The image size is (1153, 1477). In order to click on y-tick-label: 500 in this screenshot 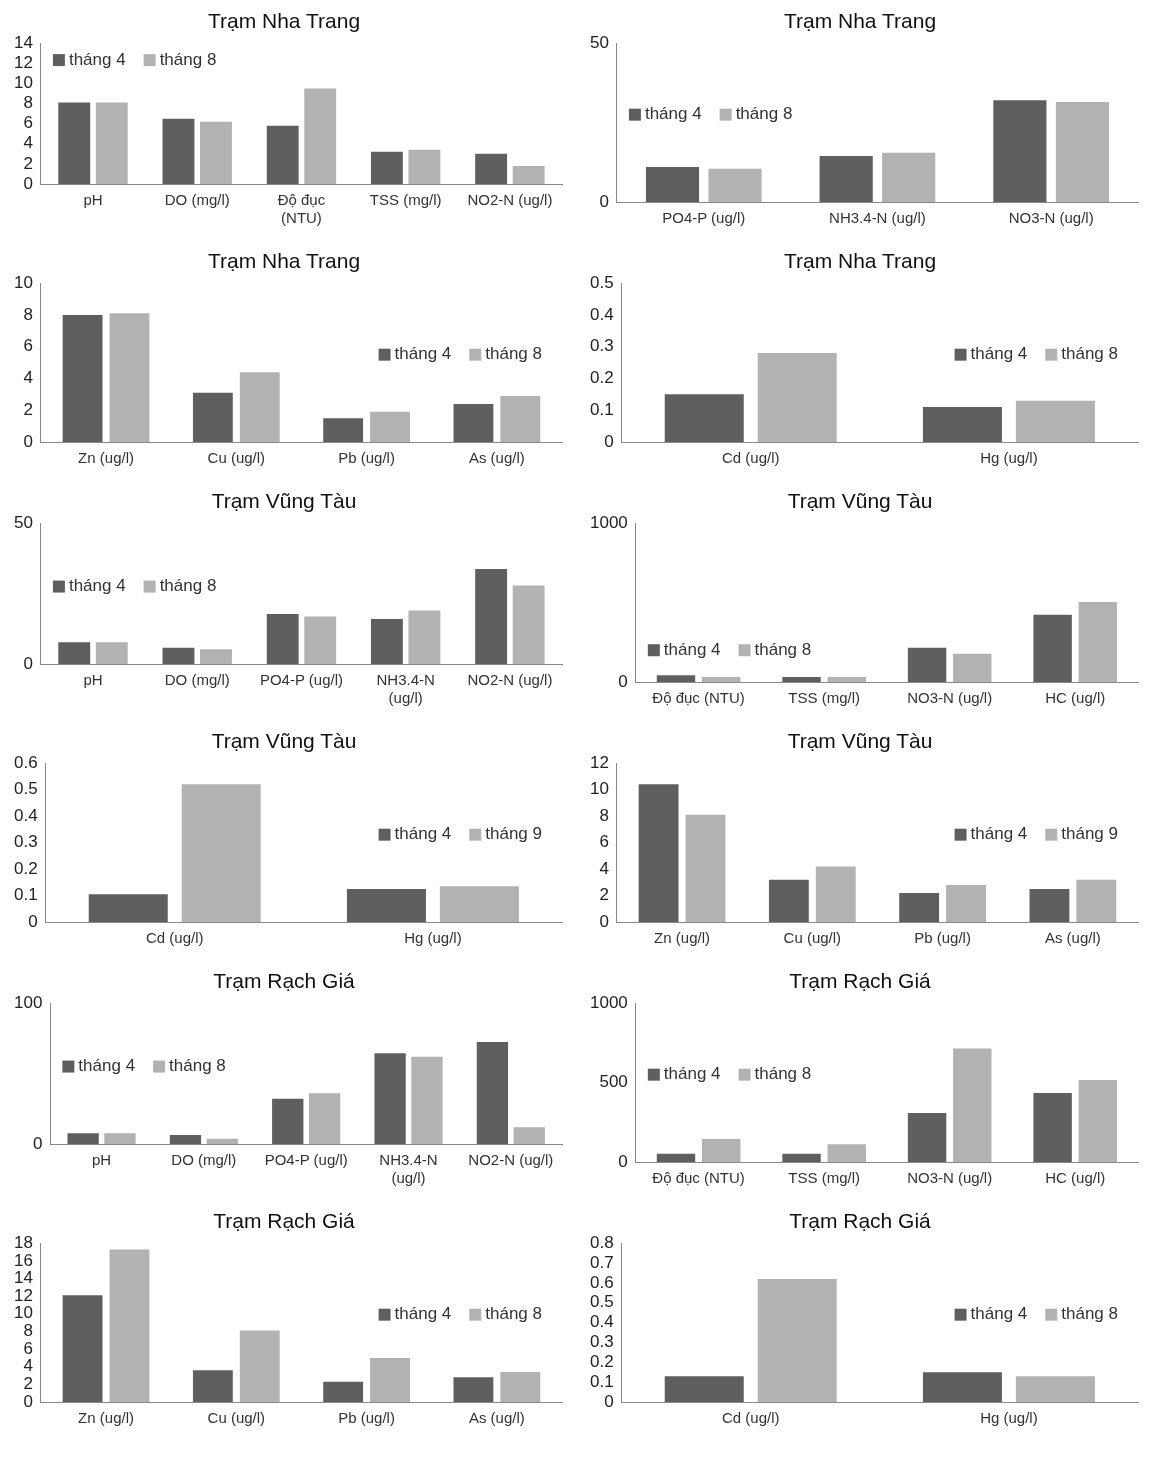, I will do `click(613, 1082)`.